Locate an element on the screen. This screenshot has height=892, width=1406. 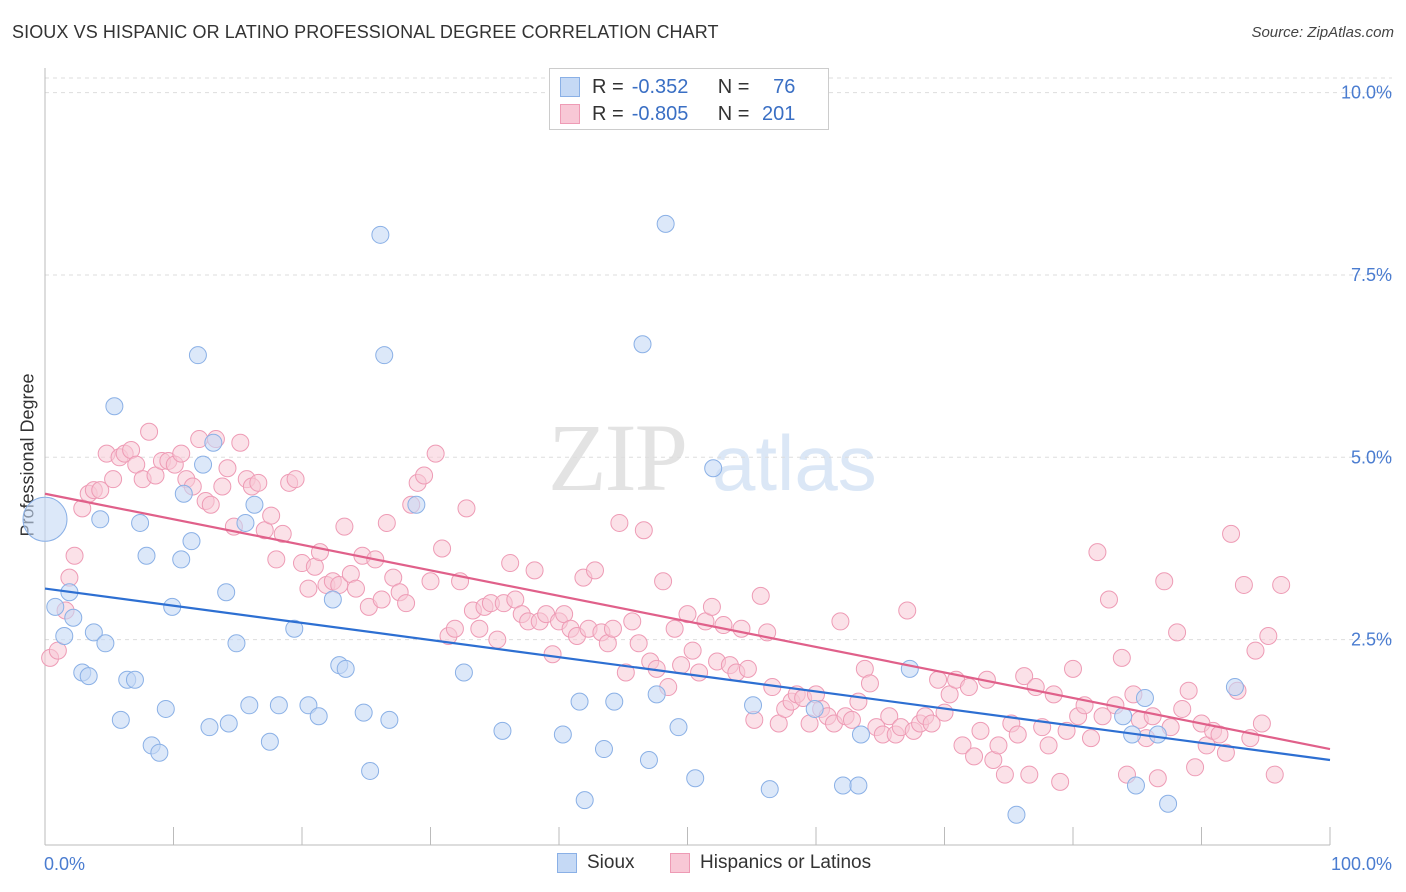
y-tick-label: 2.5% is located at coordinates (1371, 640).